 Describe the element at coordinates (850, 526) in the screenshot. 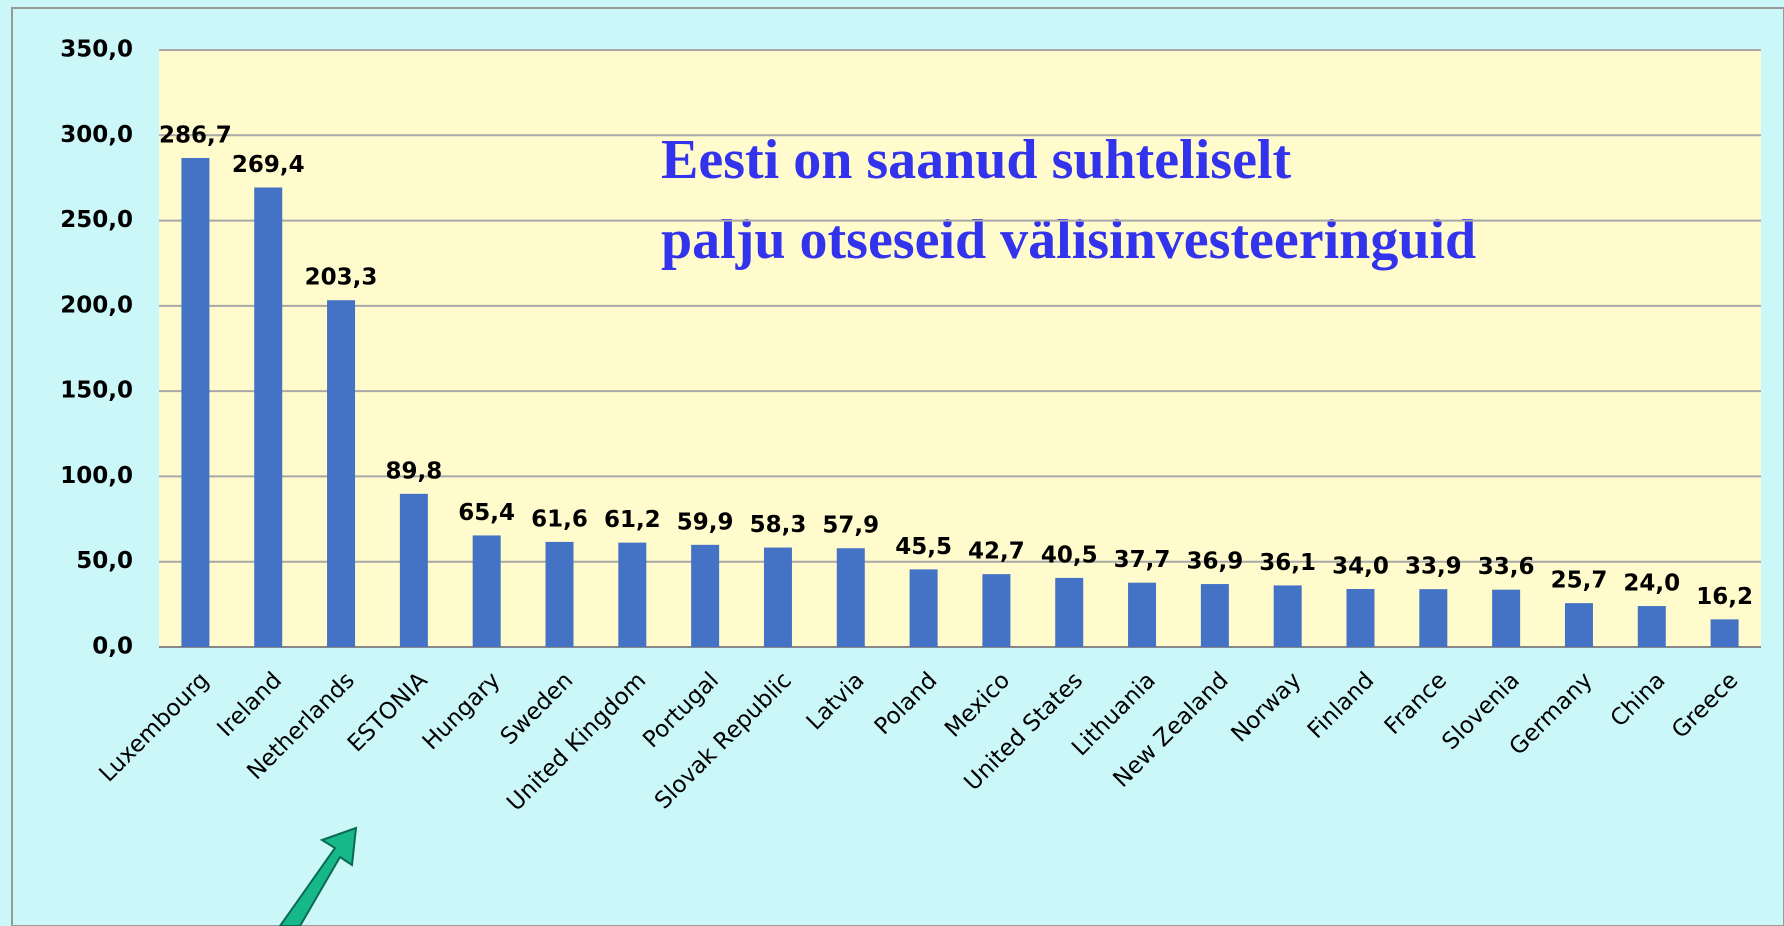

I see `data-label: 57,9` at that location.